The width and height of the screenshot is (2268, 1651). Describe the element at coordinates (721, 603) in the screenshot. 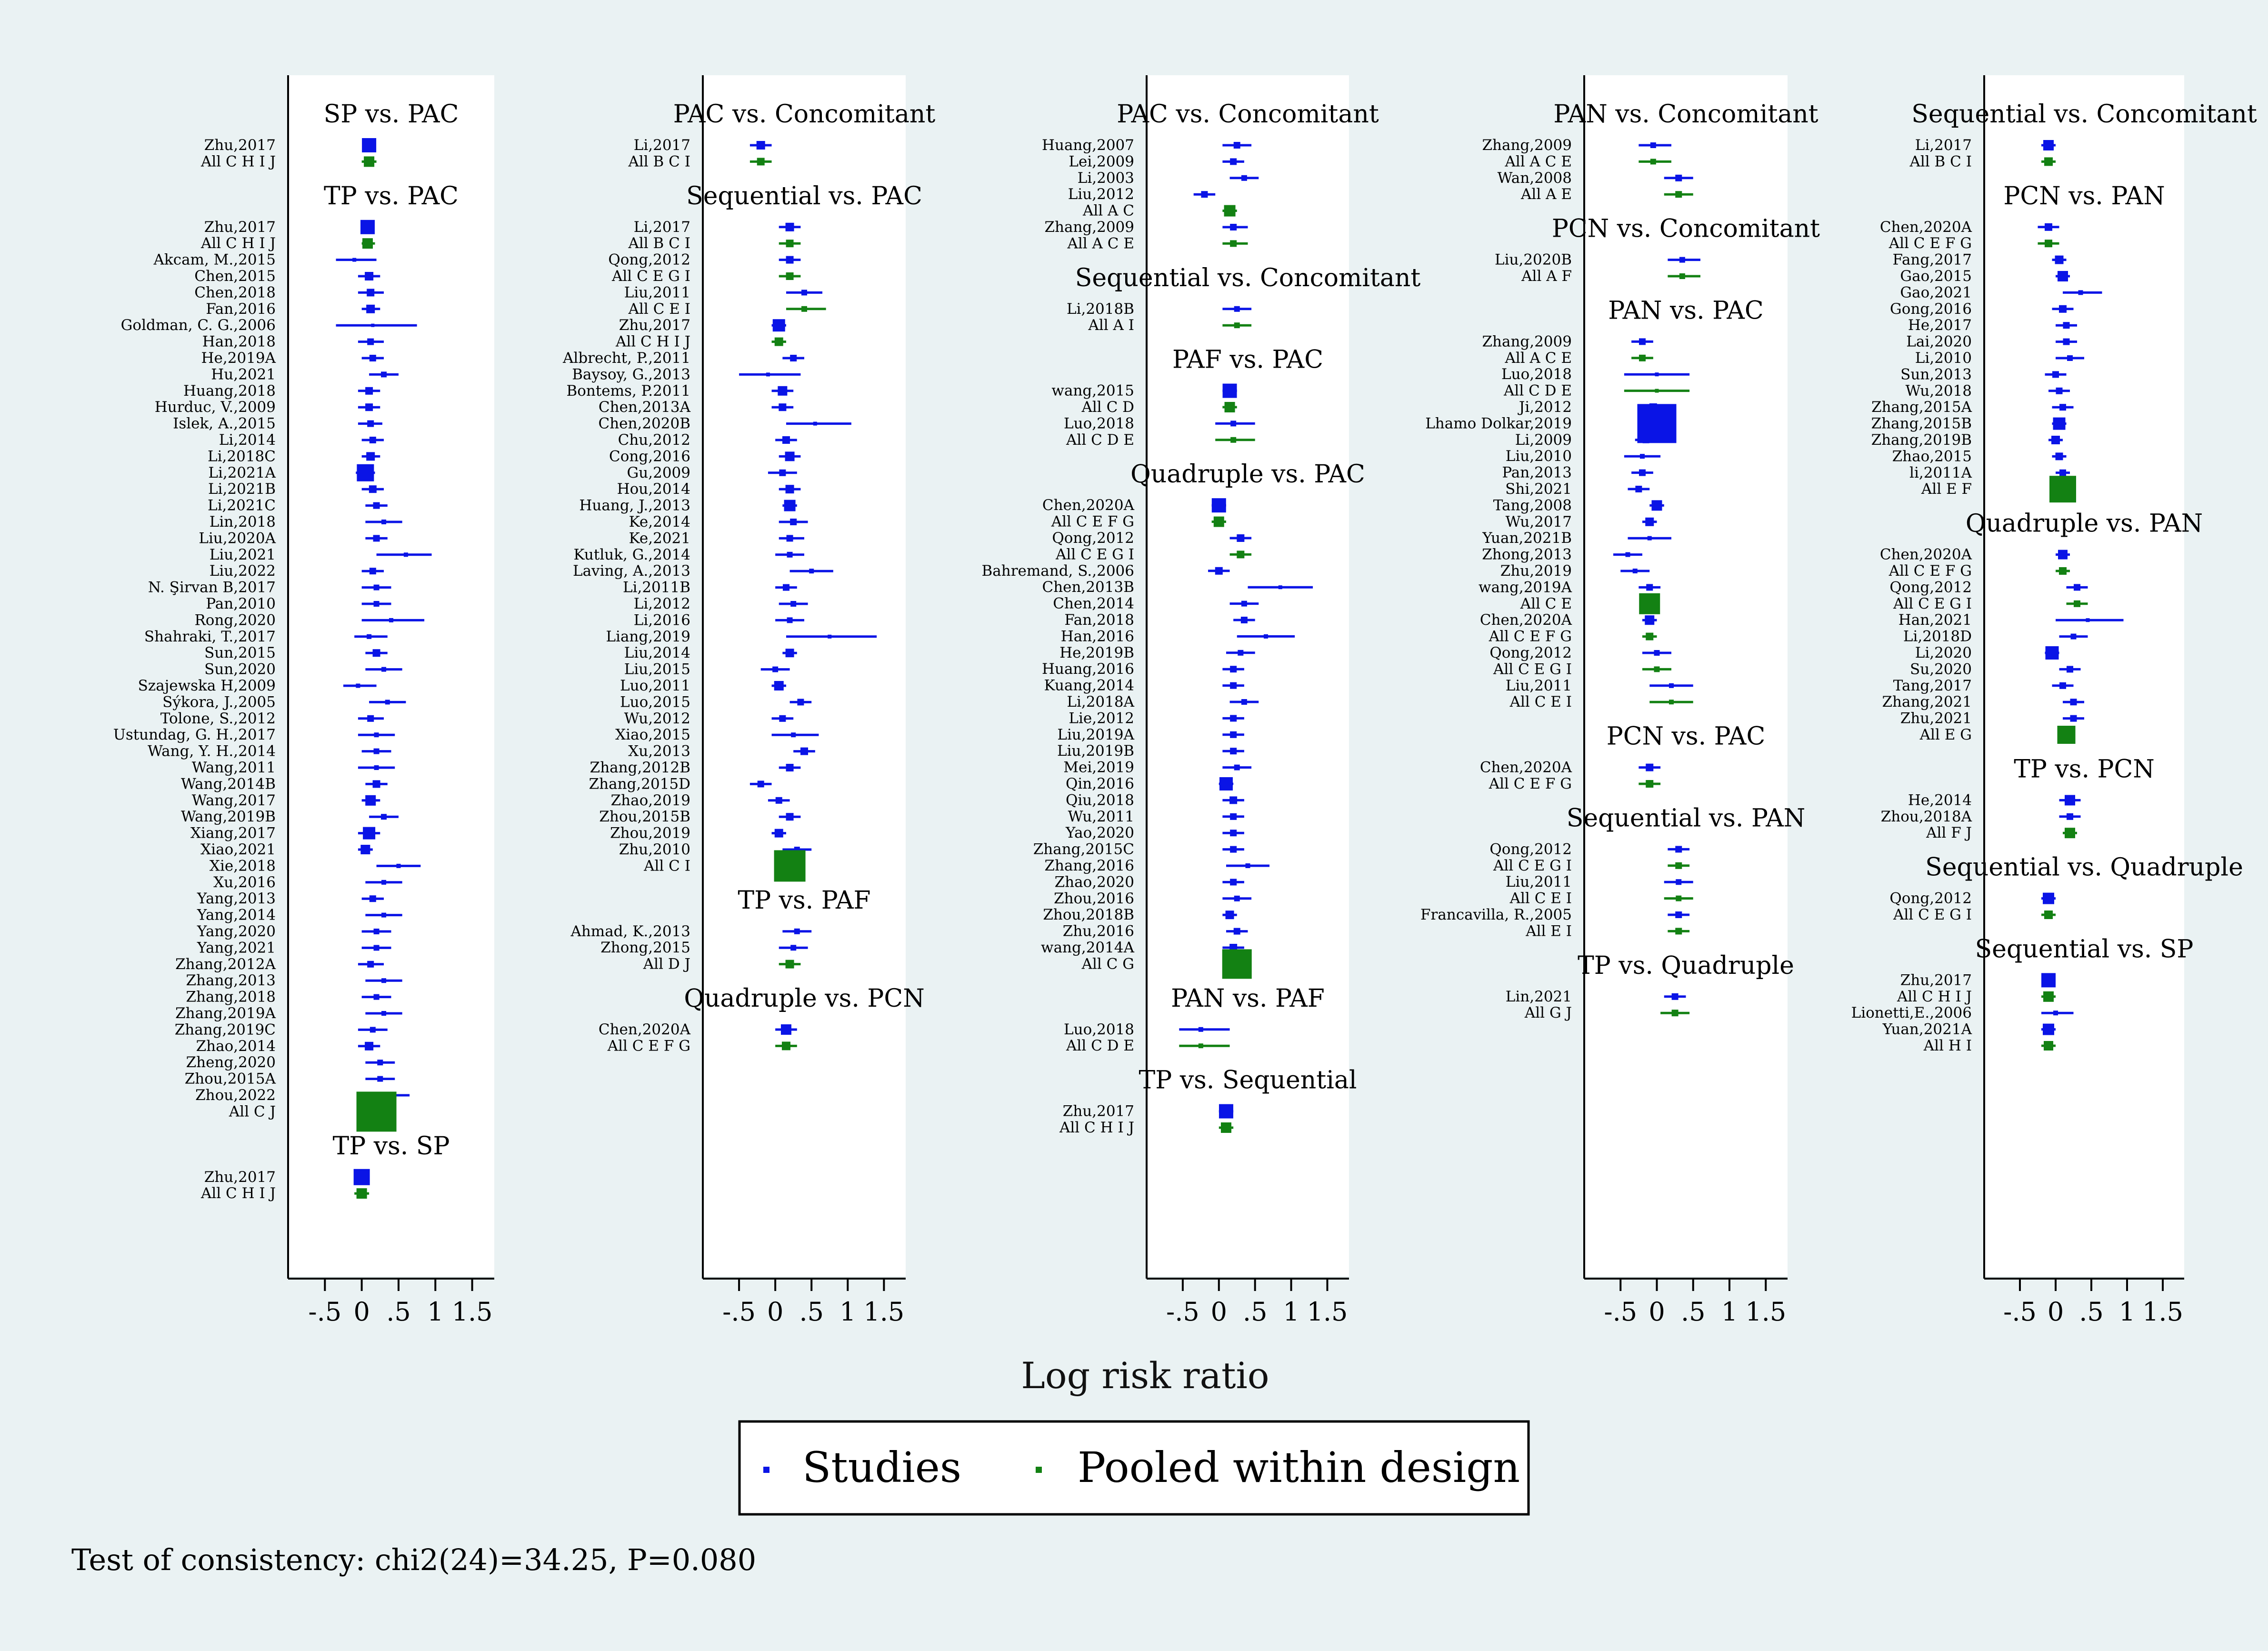

I see `study-row: Li,2012` at that location.